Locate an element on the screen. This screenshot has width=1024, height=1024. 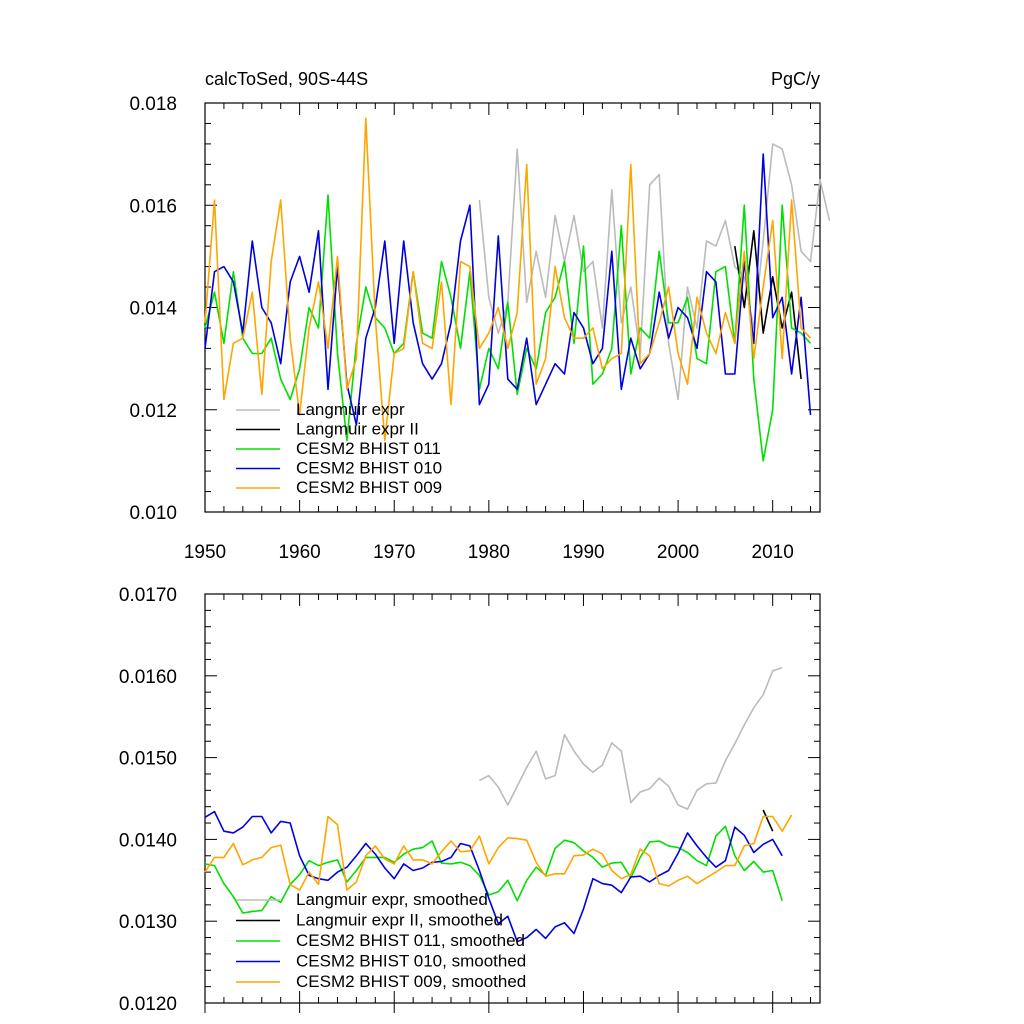
series-line-cesm2-bhist-010-smoothed is located at coordinates (493, 876).